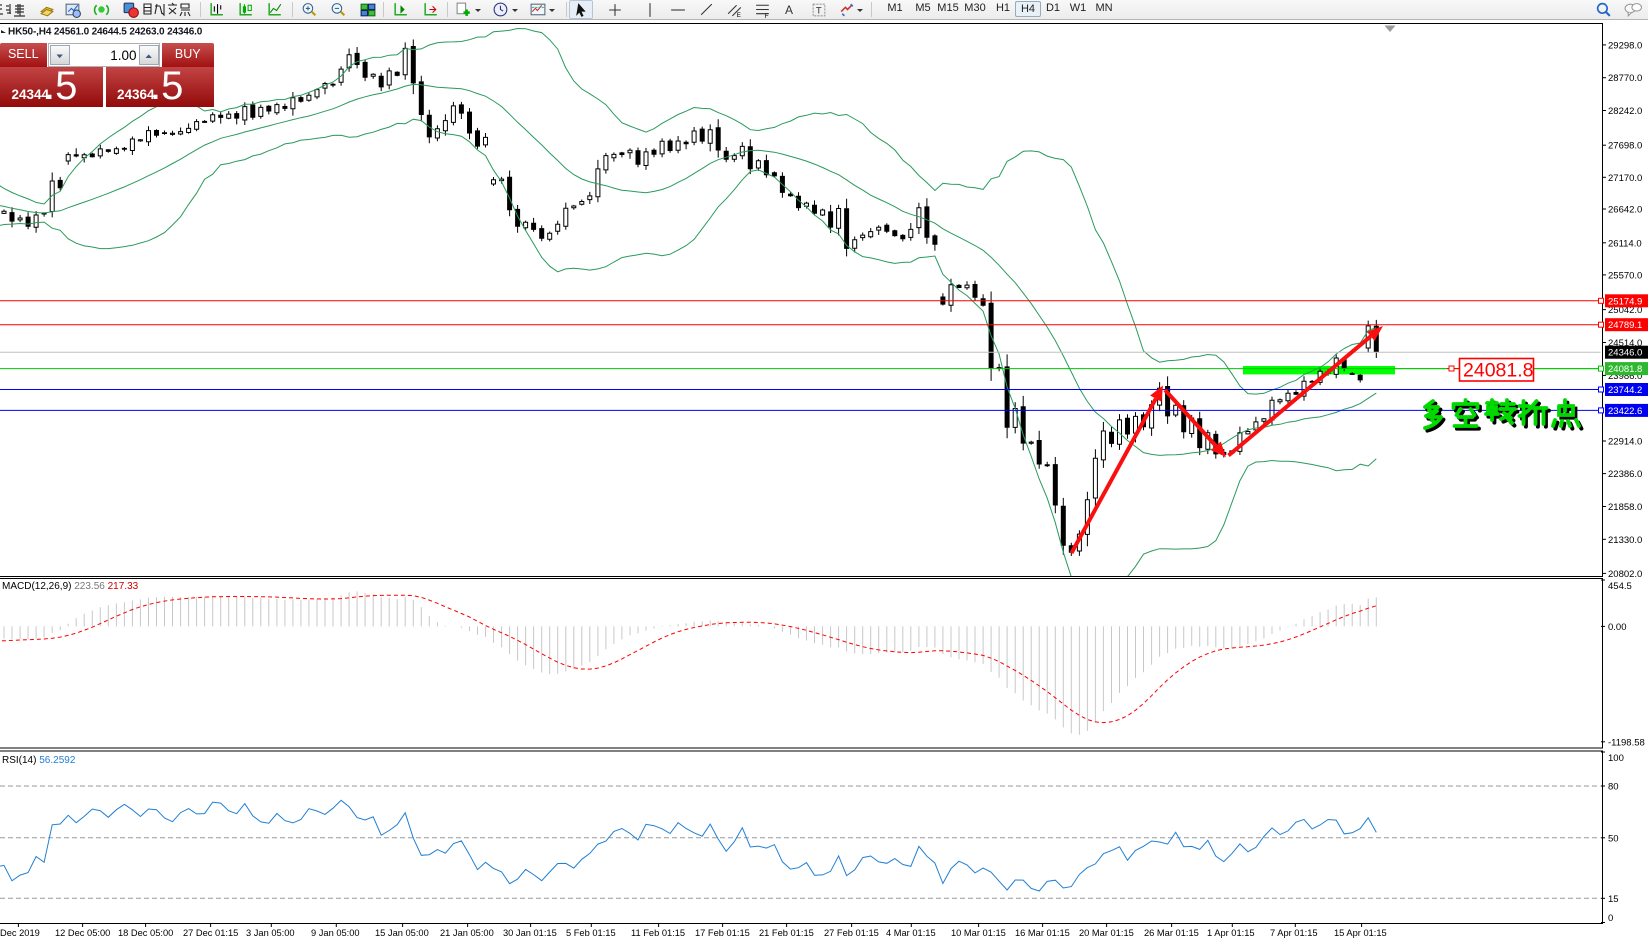  I want to click on svg-text: 15 Apr 01:15, so click(1360, 933).